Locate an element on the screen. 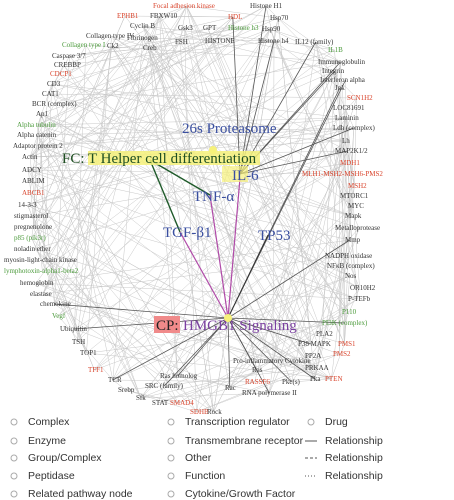  node-label: Ck2 is located at coordinates (113, 46).